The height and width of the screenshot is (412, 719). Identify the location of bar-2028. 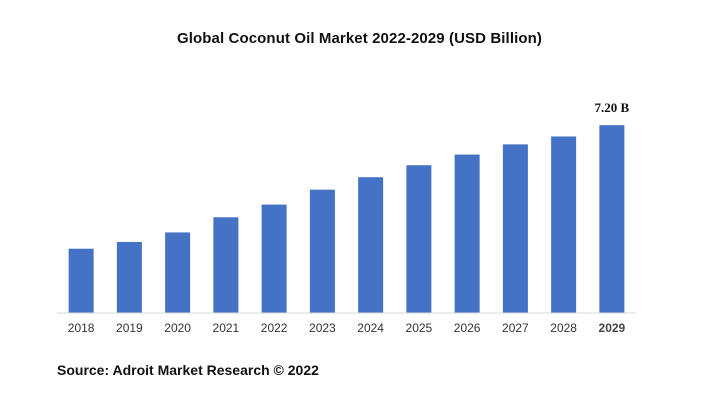
(564, 224).